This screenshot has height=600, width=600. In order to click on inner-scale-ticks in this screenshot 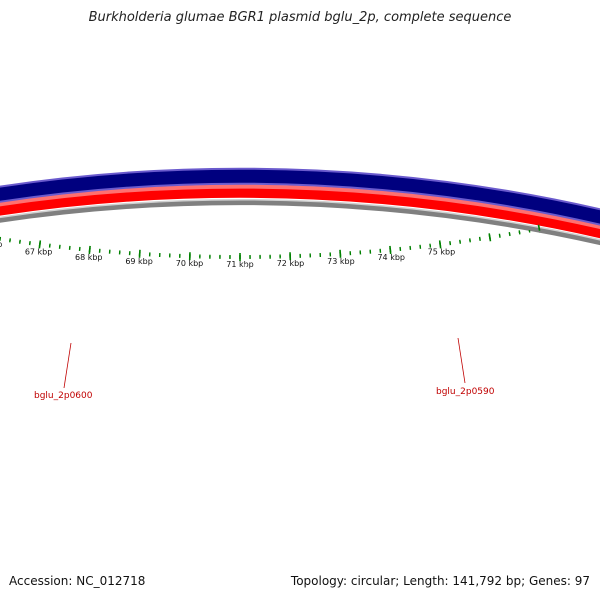, I will do `click(270, 241)`.